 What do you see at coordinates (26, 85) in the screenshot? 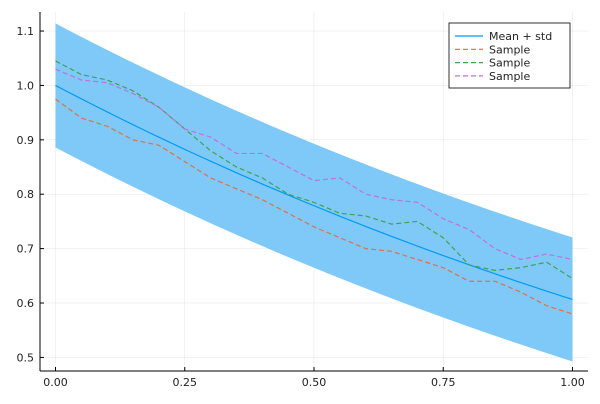
I see `y-tick-label: 1.0` at bounding box center [26, 85].